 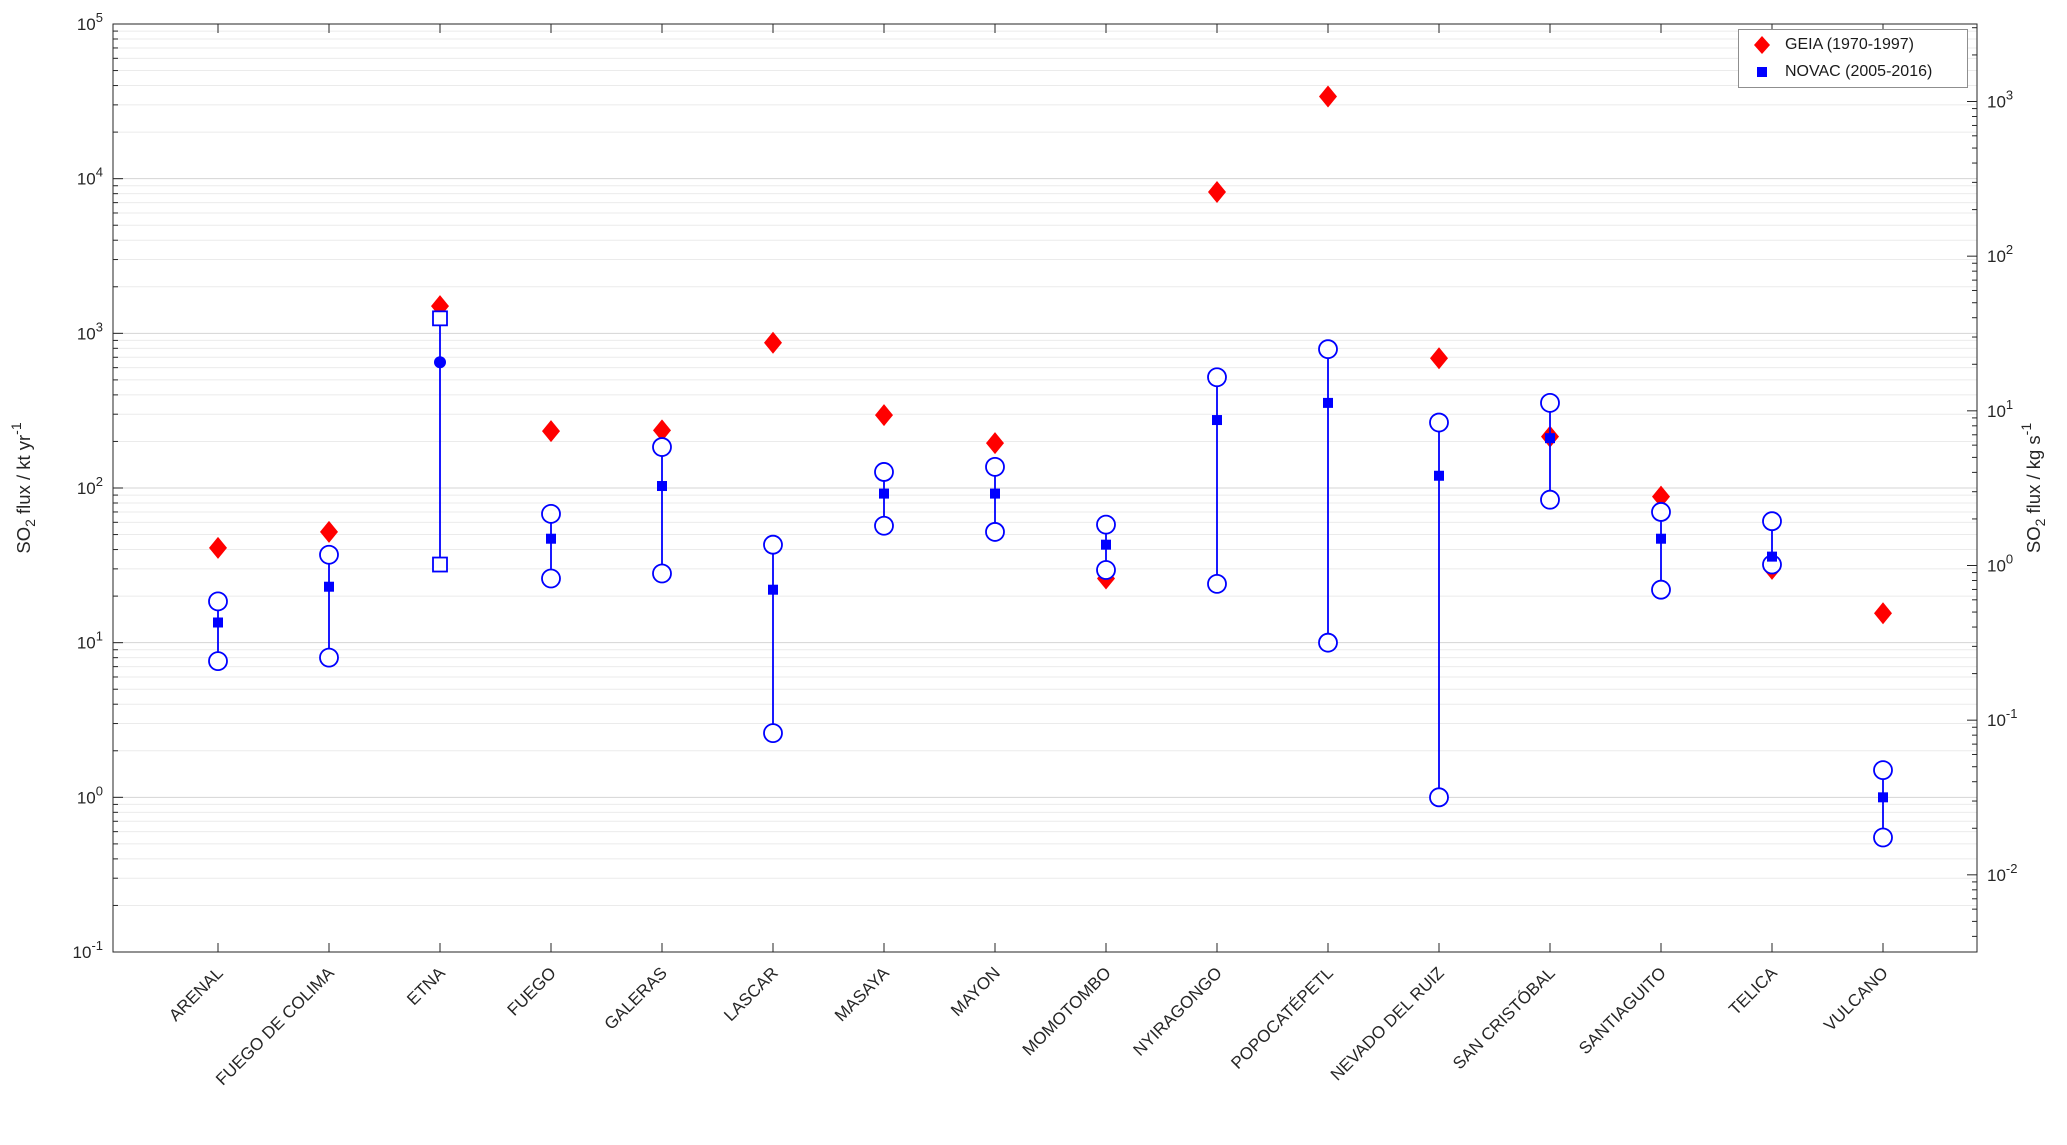 I want to click on x-tick-label-3: FUEGO, so click(x=532, y=991).